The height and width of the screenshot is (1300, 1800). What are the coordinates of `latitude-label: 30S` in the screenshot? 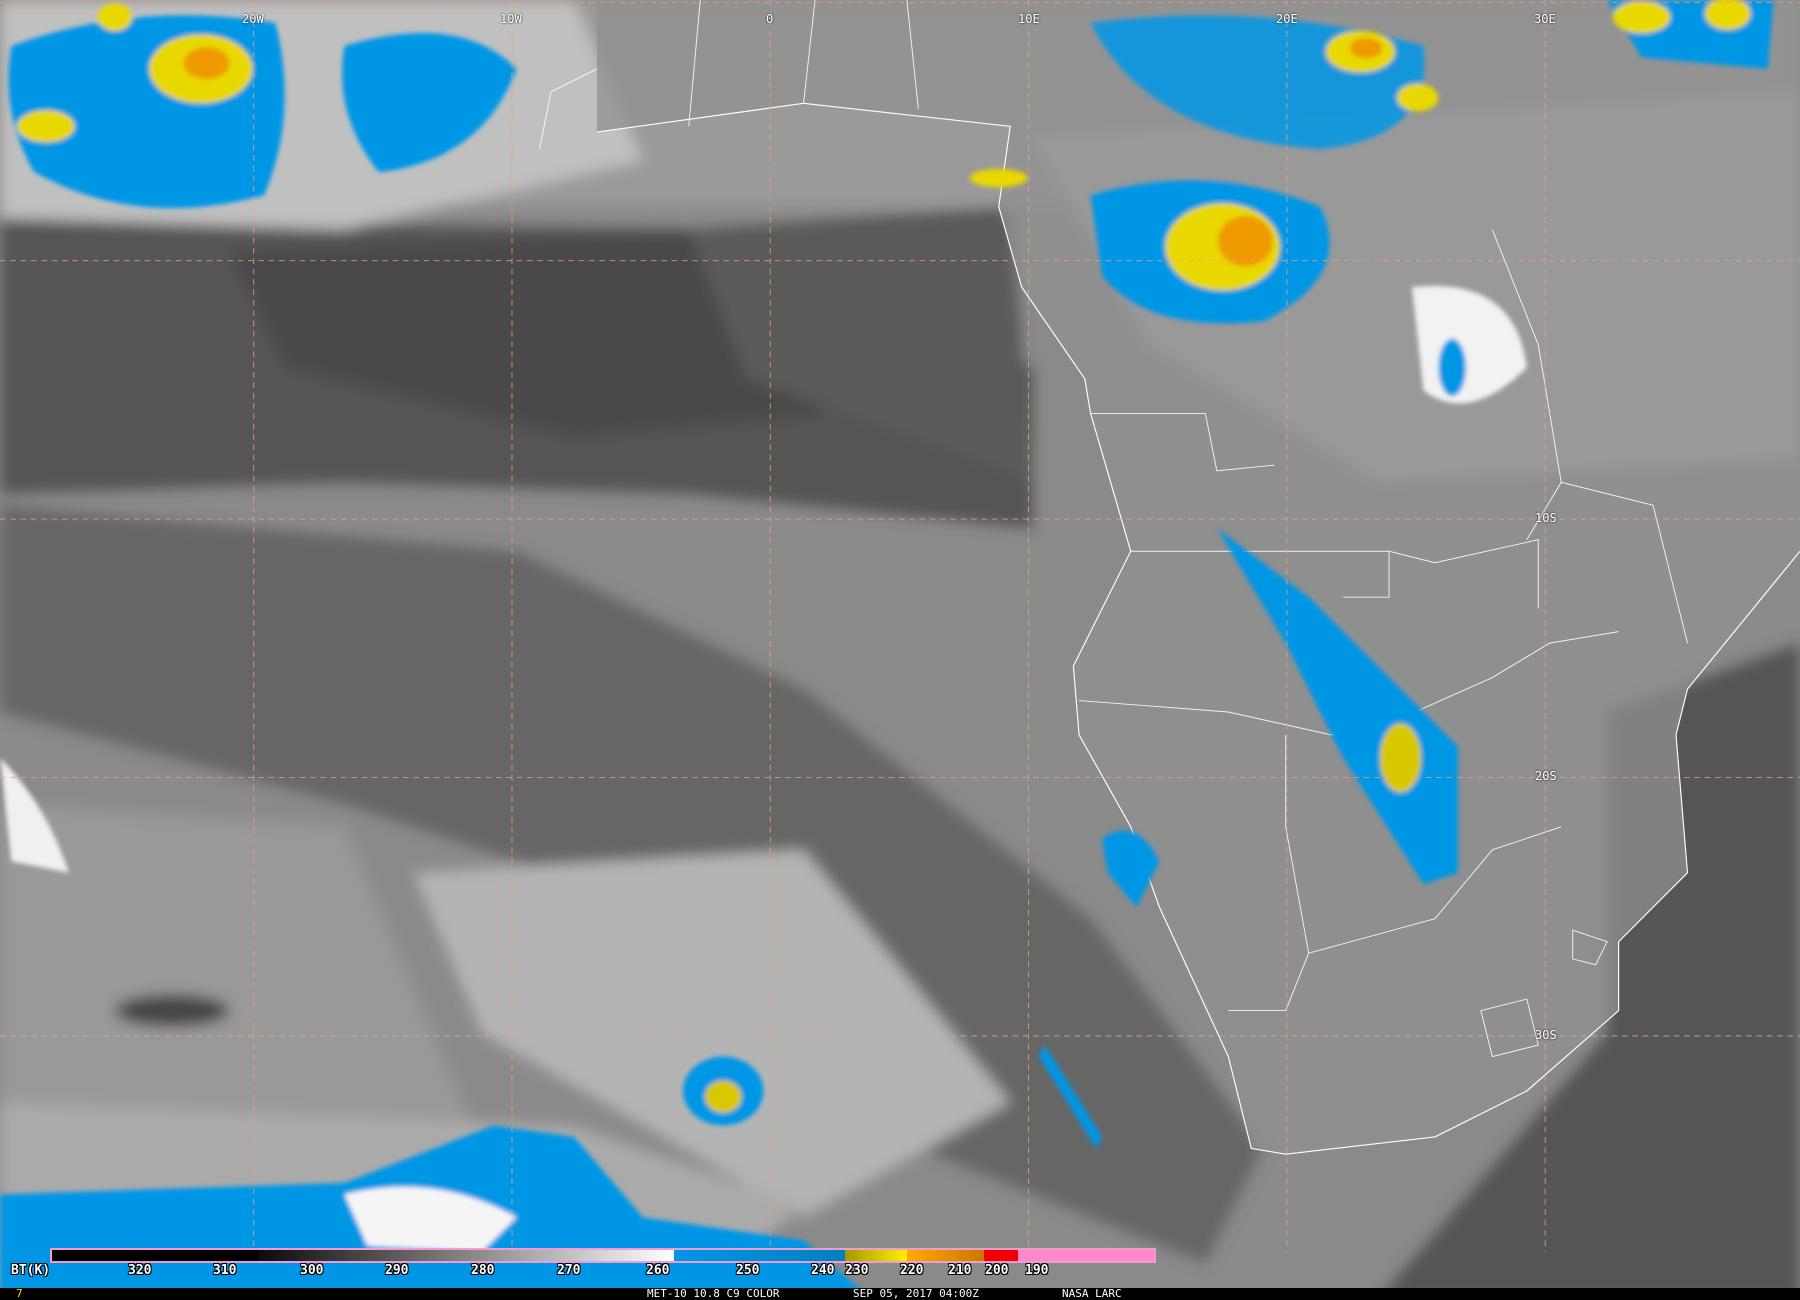 It's located at (1546, 1035).